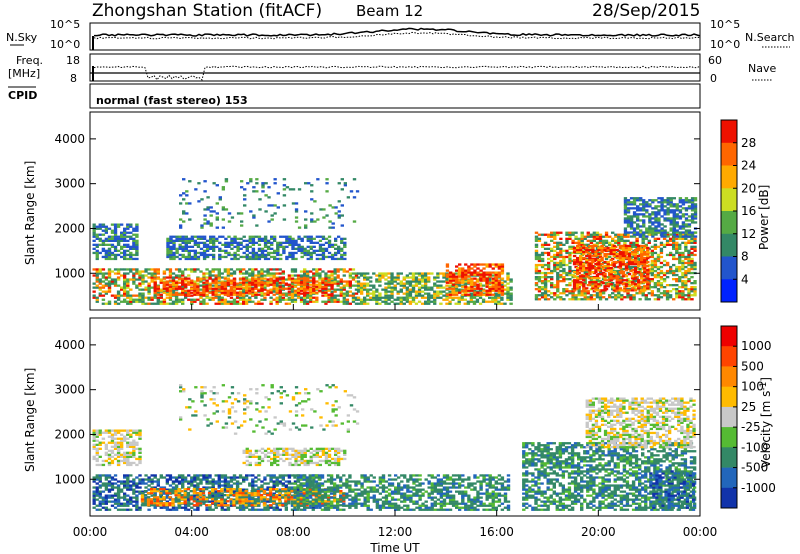  Describe the element at coordinates (30, 213) in the screenshot. I see `power-ylabel: Slant Range [km]` at that location.